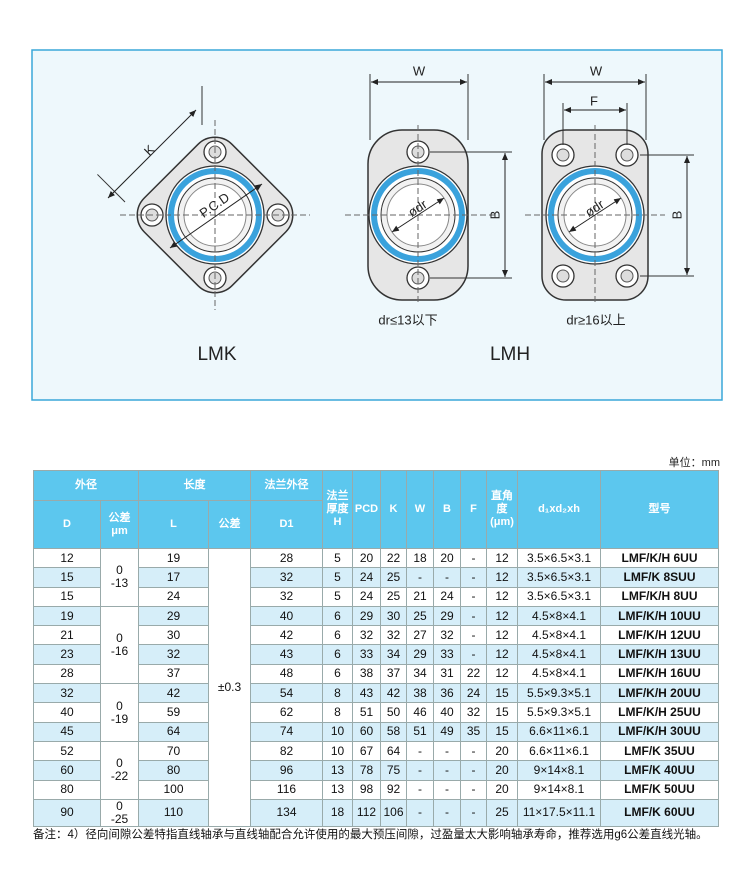 The width and height of the screenshot is (740, 883). What do you see at coordinates (420, 712) in the screenshot?
I see `cell: 46` at bounding box center [420, 712].